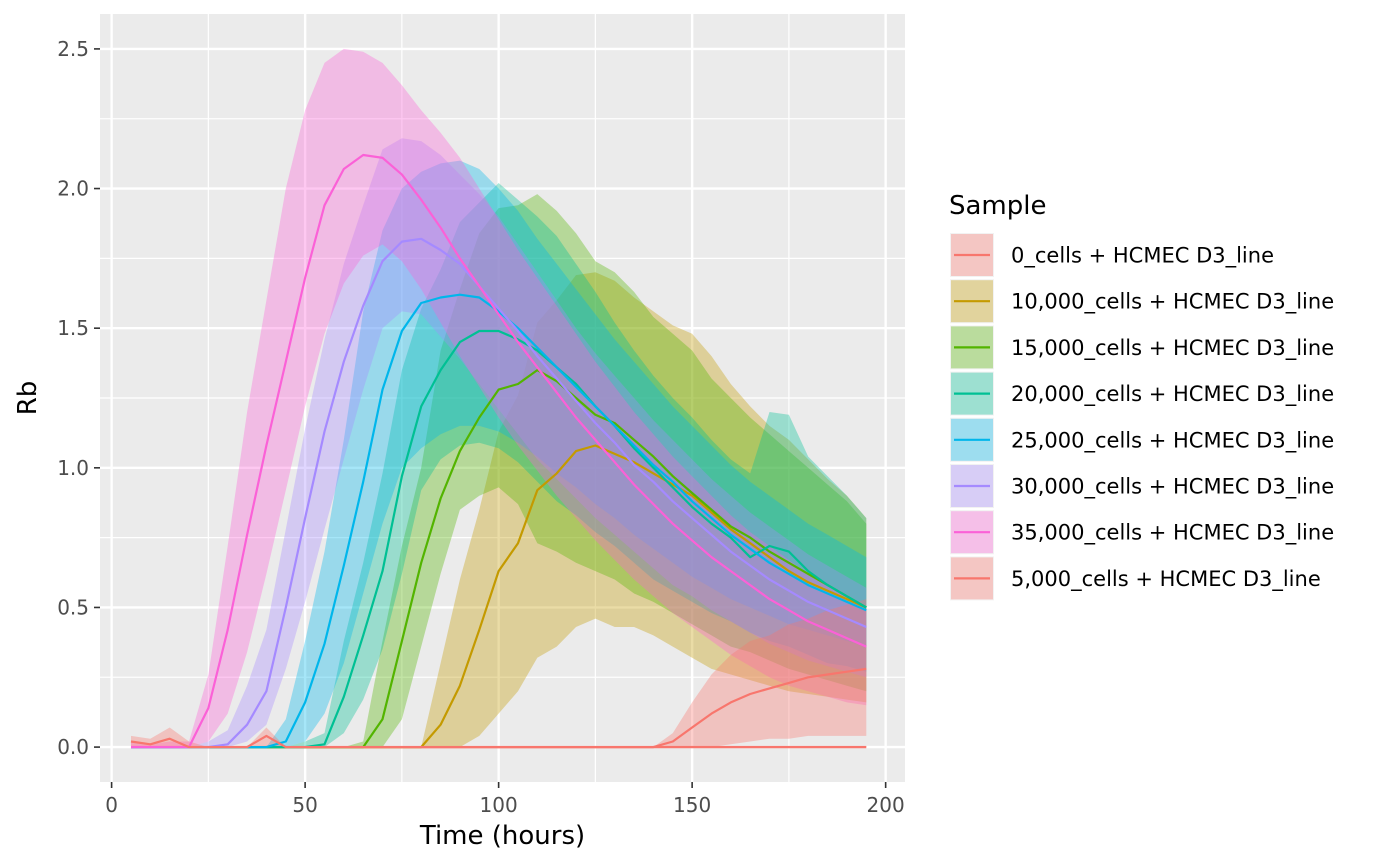  What do you see at coordinates (692, 805) in the screenshot?
I see `x-tick-label: 150` at bounding box center [692, 805].